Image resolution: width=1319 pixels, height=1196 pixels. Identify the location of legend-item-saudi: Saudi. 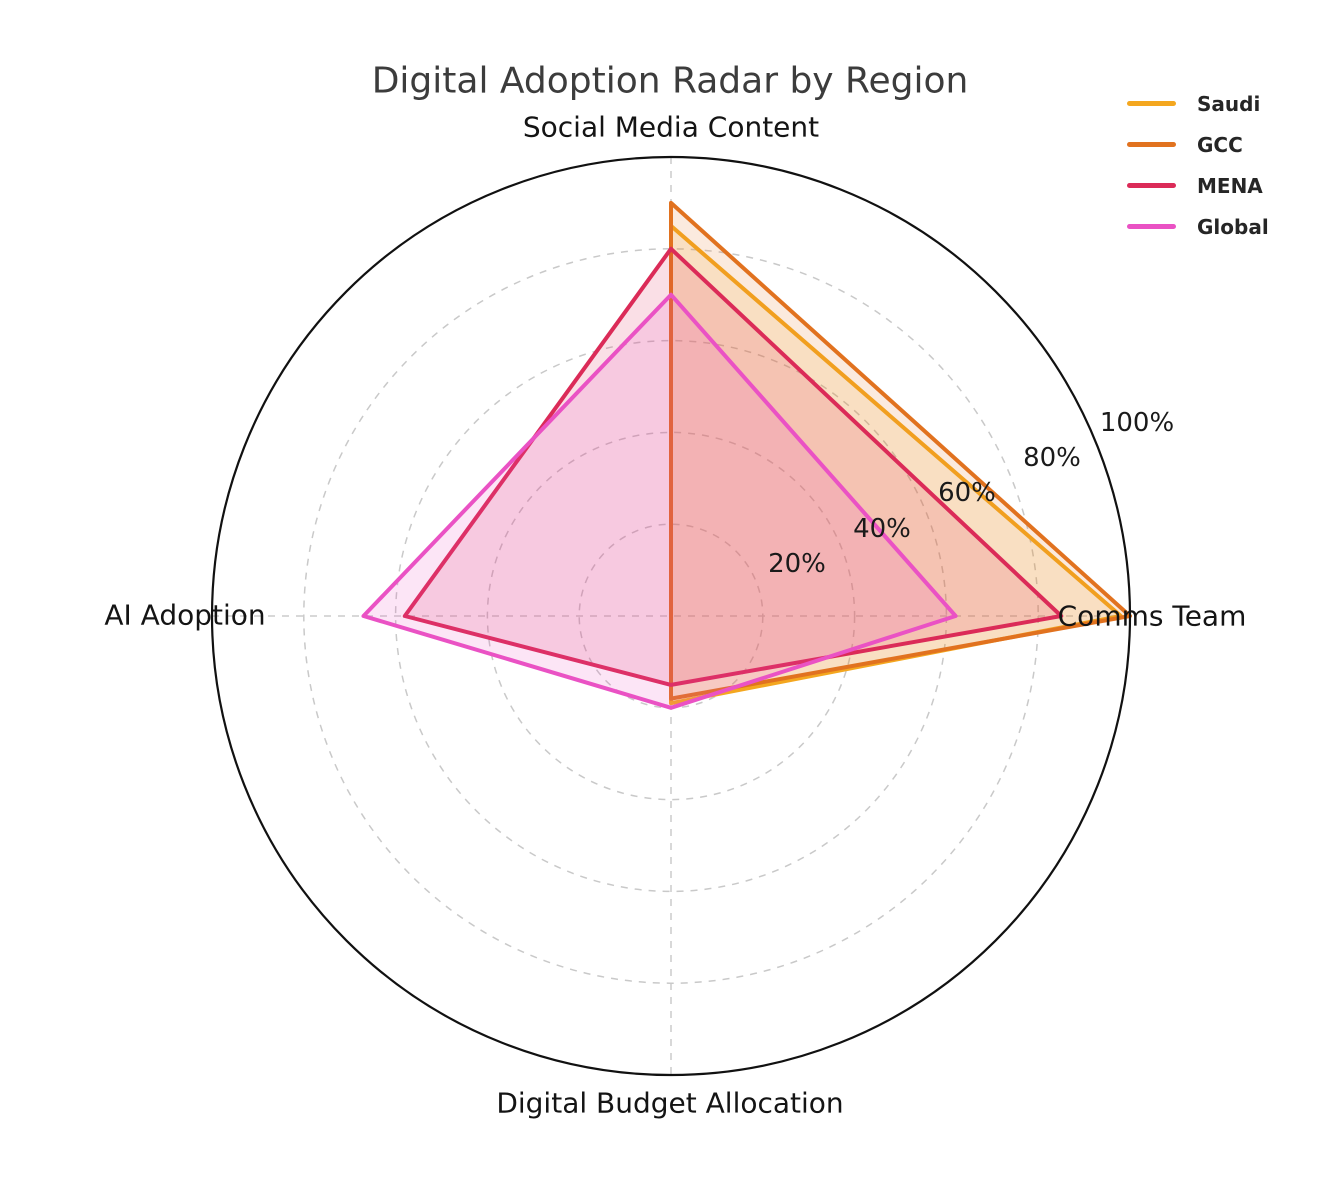
(1198, 103).